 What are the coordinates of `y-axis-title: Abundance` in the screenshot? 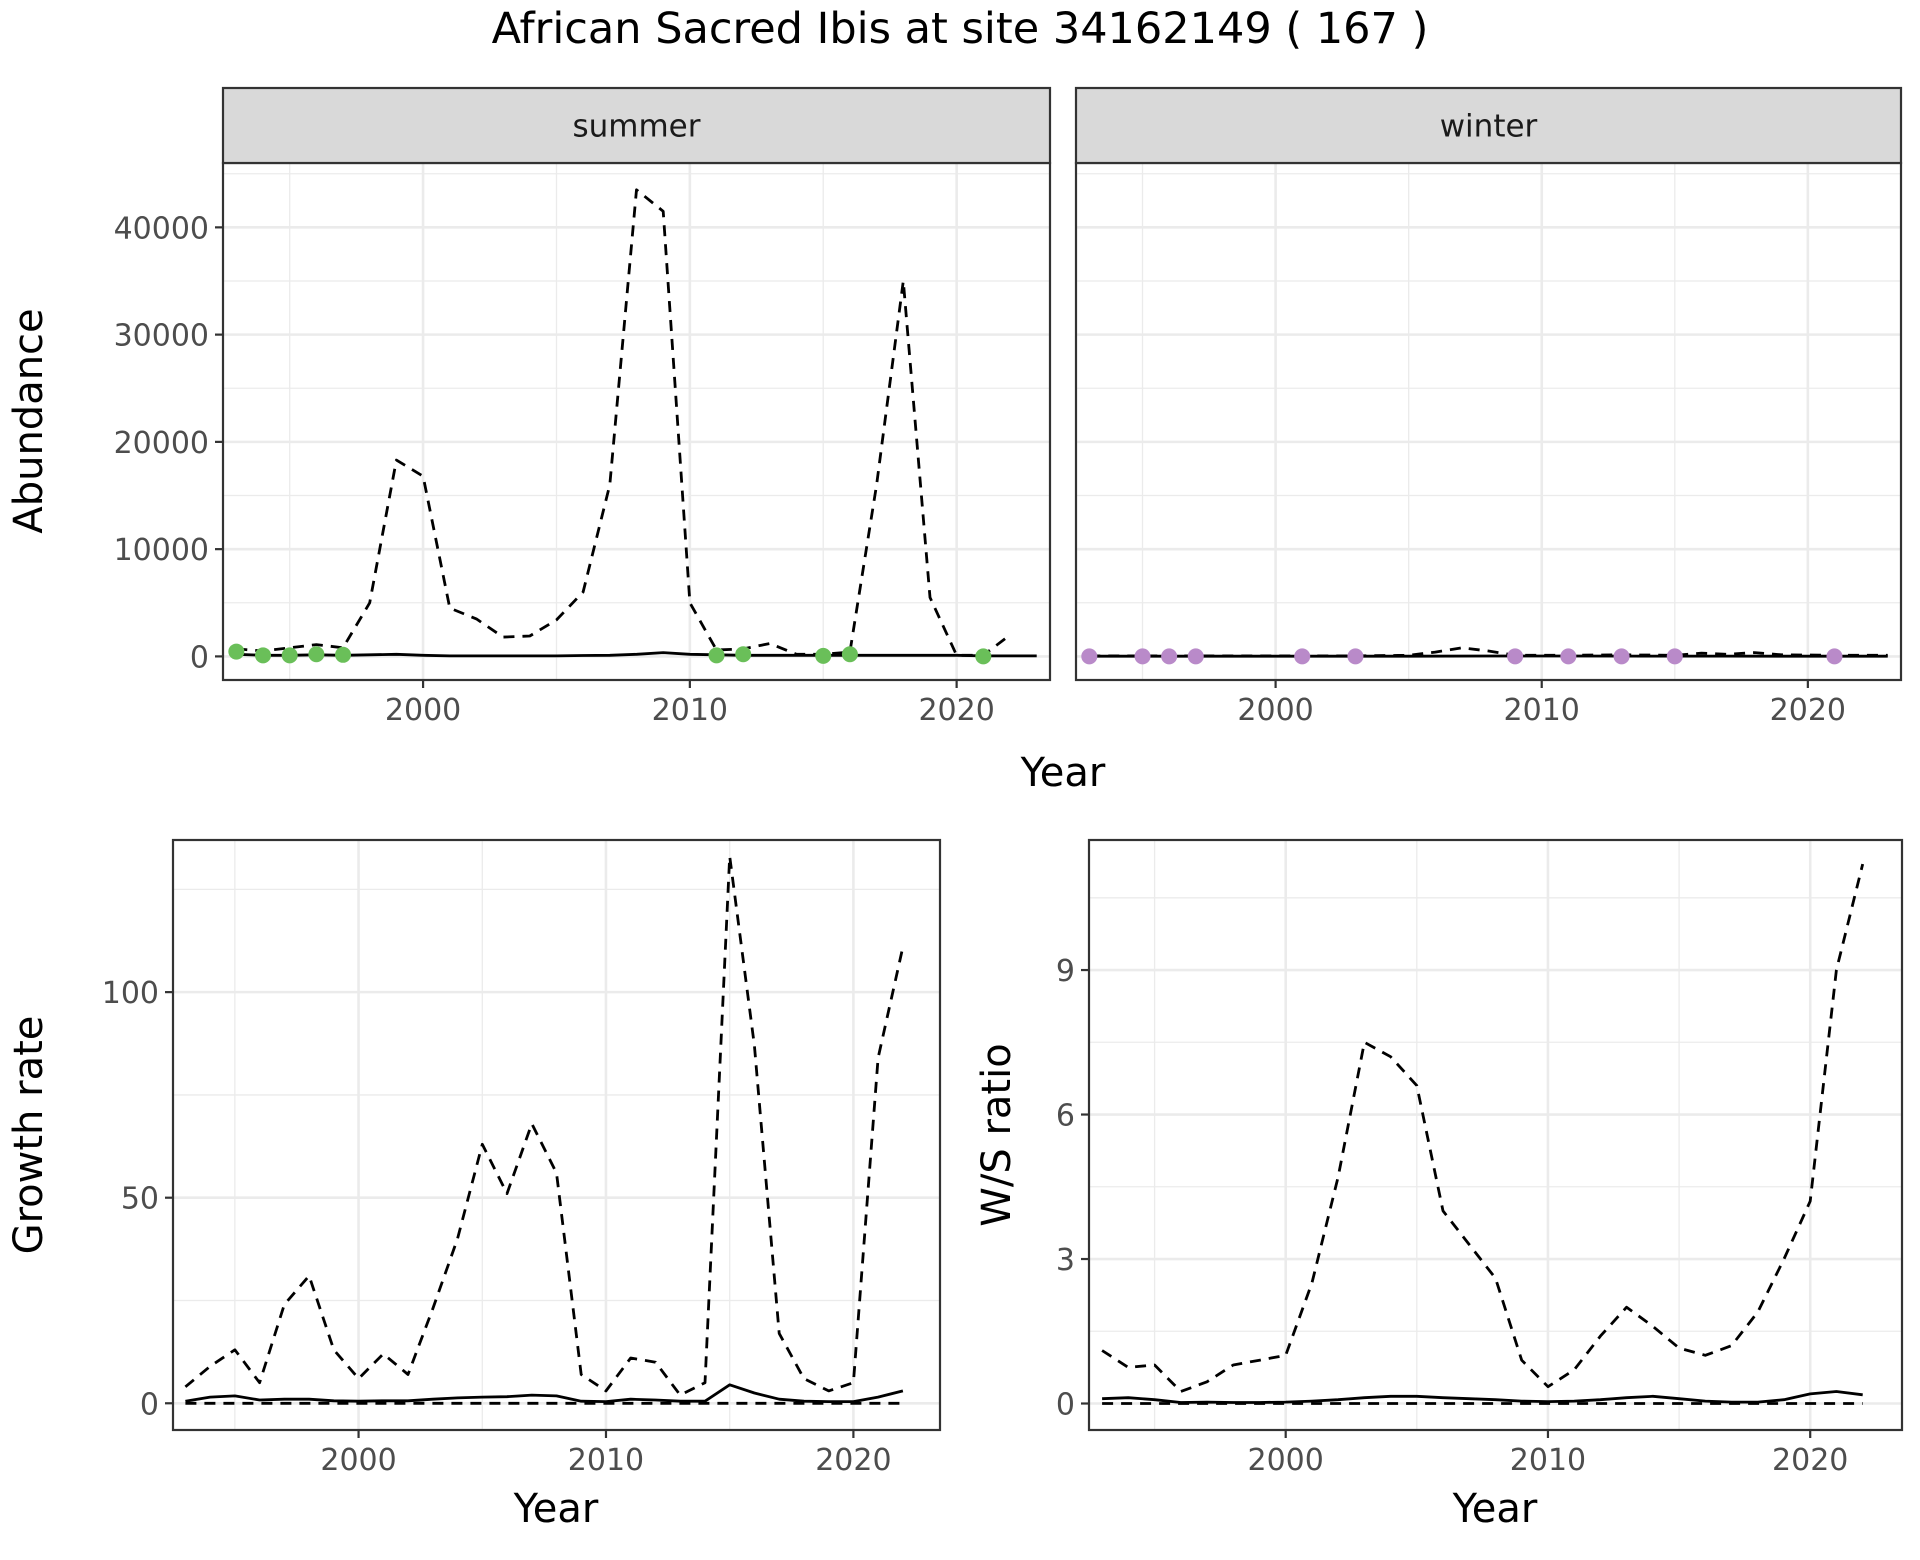 It's located at (29, 420).